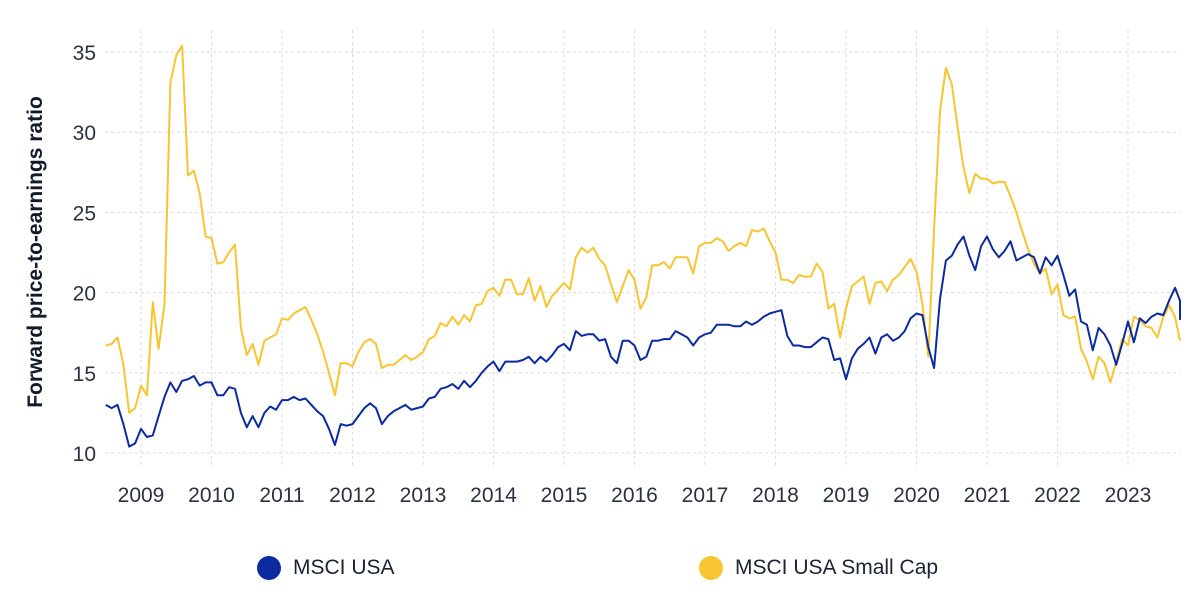 The image size is (1200, 600). What do you see at coordinates (423, 495) in the screenshot?
I see `x-tick-label: 2013` at bounding box center [423, 495].